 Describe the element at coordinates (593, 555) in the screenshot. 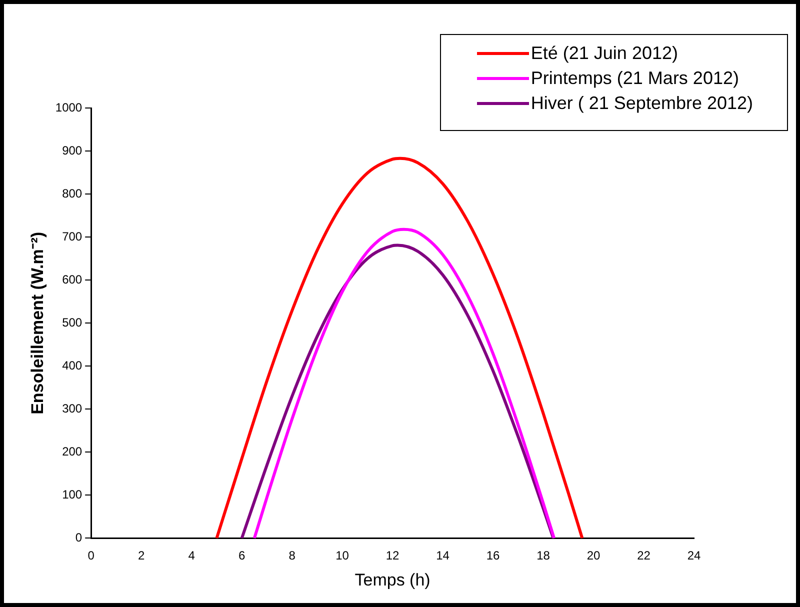

I see `x-tick-label: 20` at that location.